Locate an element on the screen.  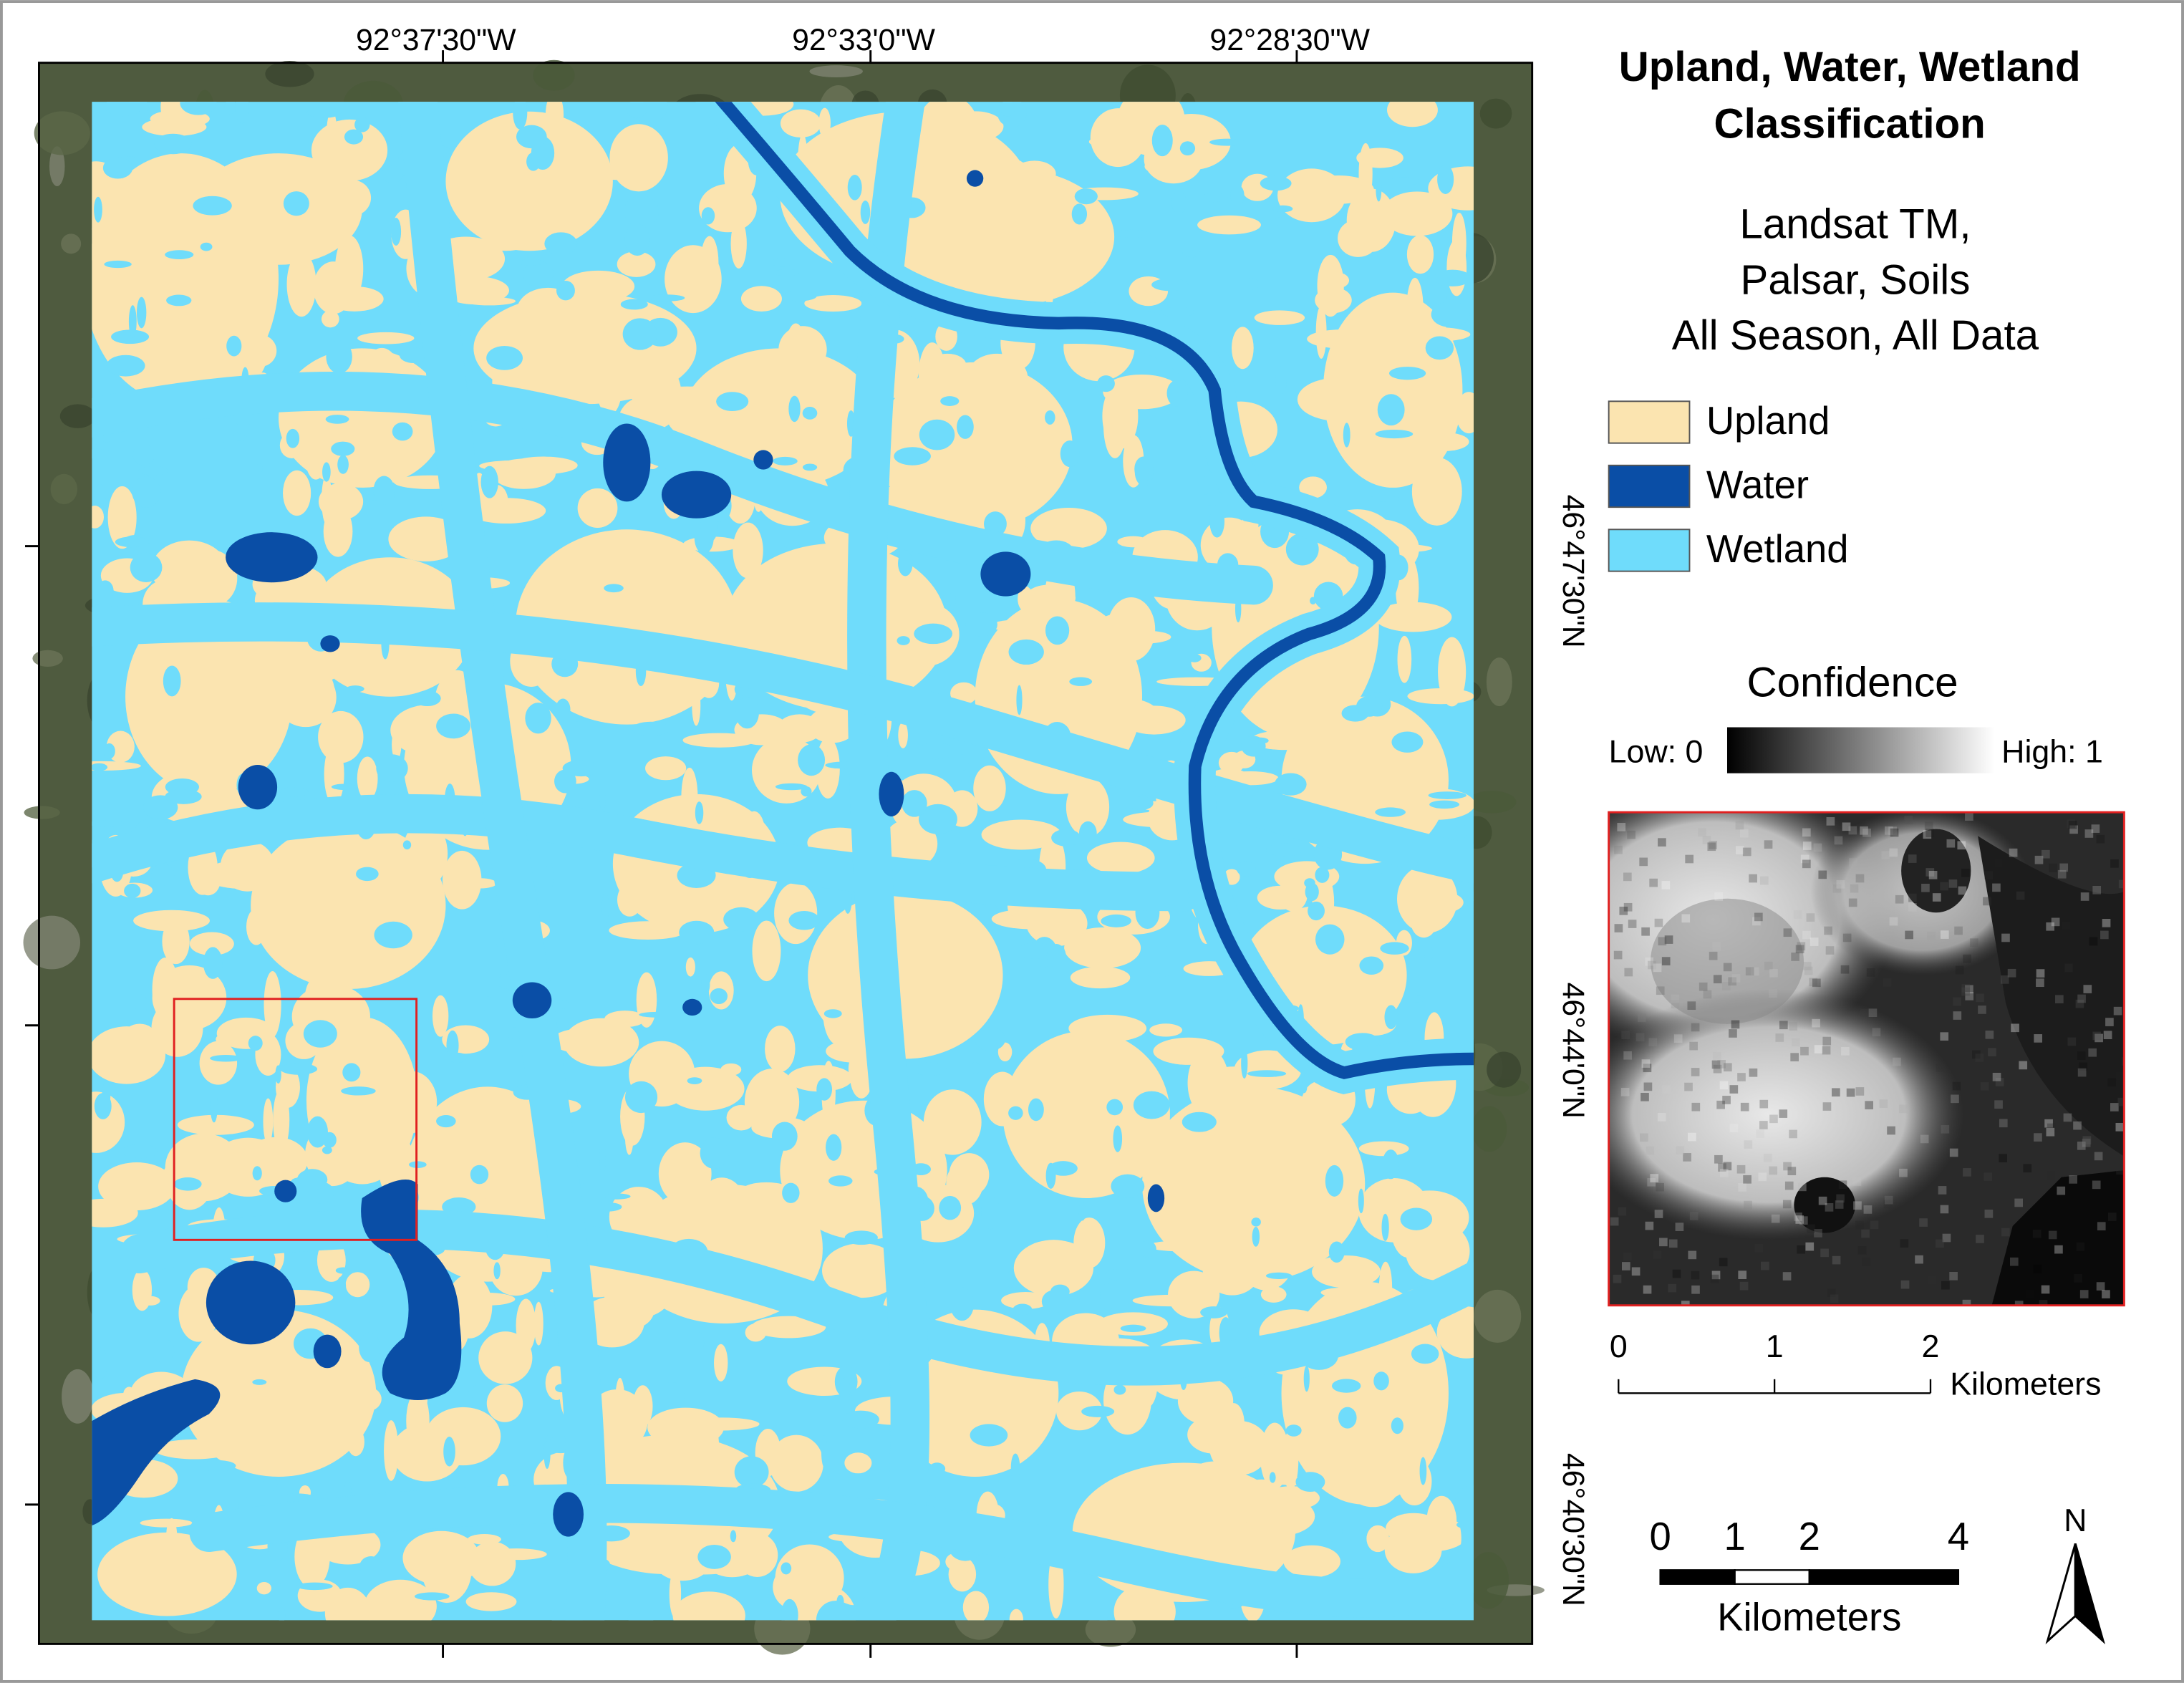
confidence-inset is located at coordinates (1866, 1059).